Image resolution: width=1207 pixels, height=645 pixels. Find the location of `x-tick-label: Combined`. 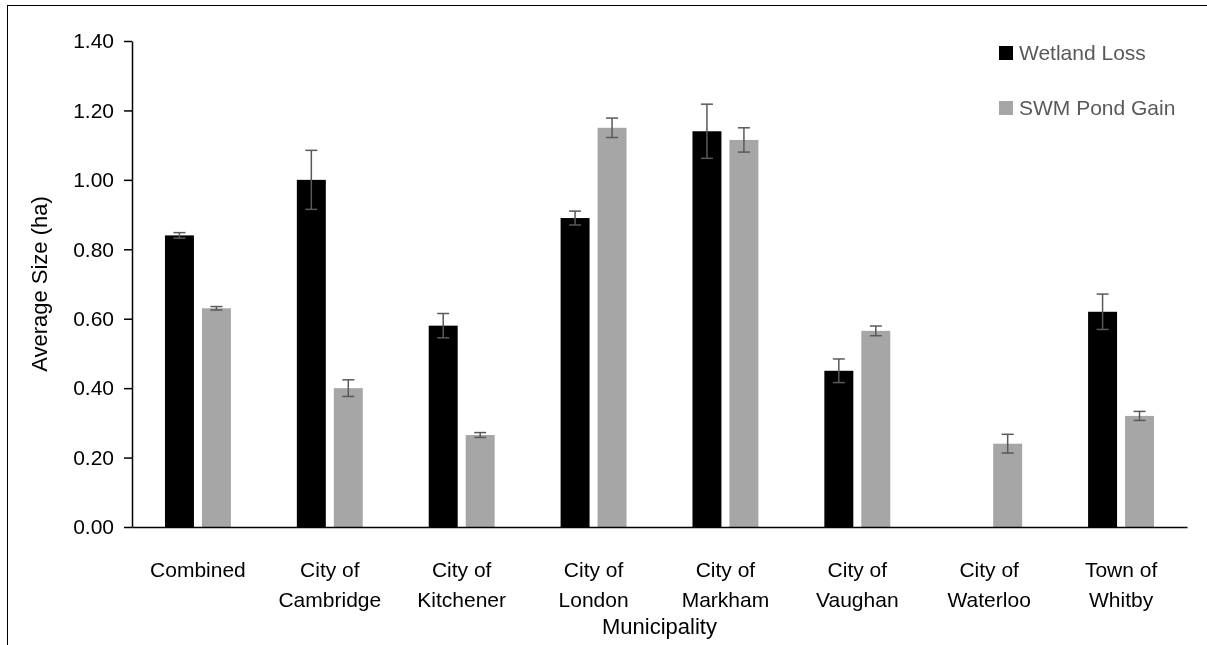

x-tick-label: Combined is located at coordinates (198, 569).